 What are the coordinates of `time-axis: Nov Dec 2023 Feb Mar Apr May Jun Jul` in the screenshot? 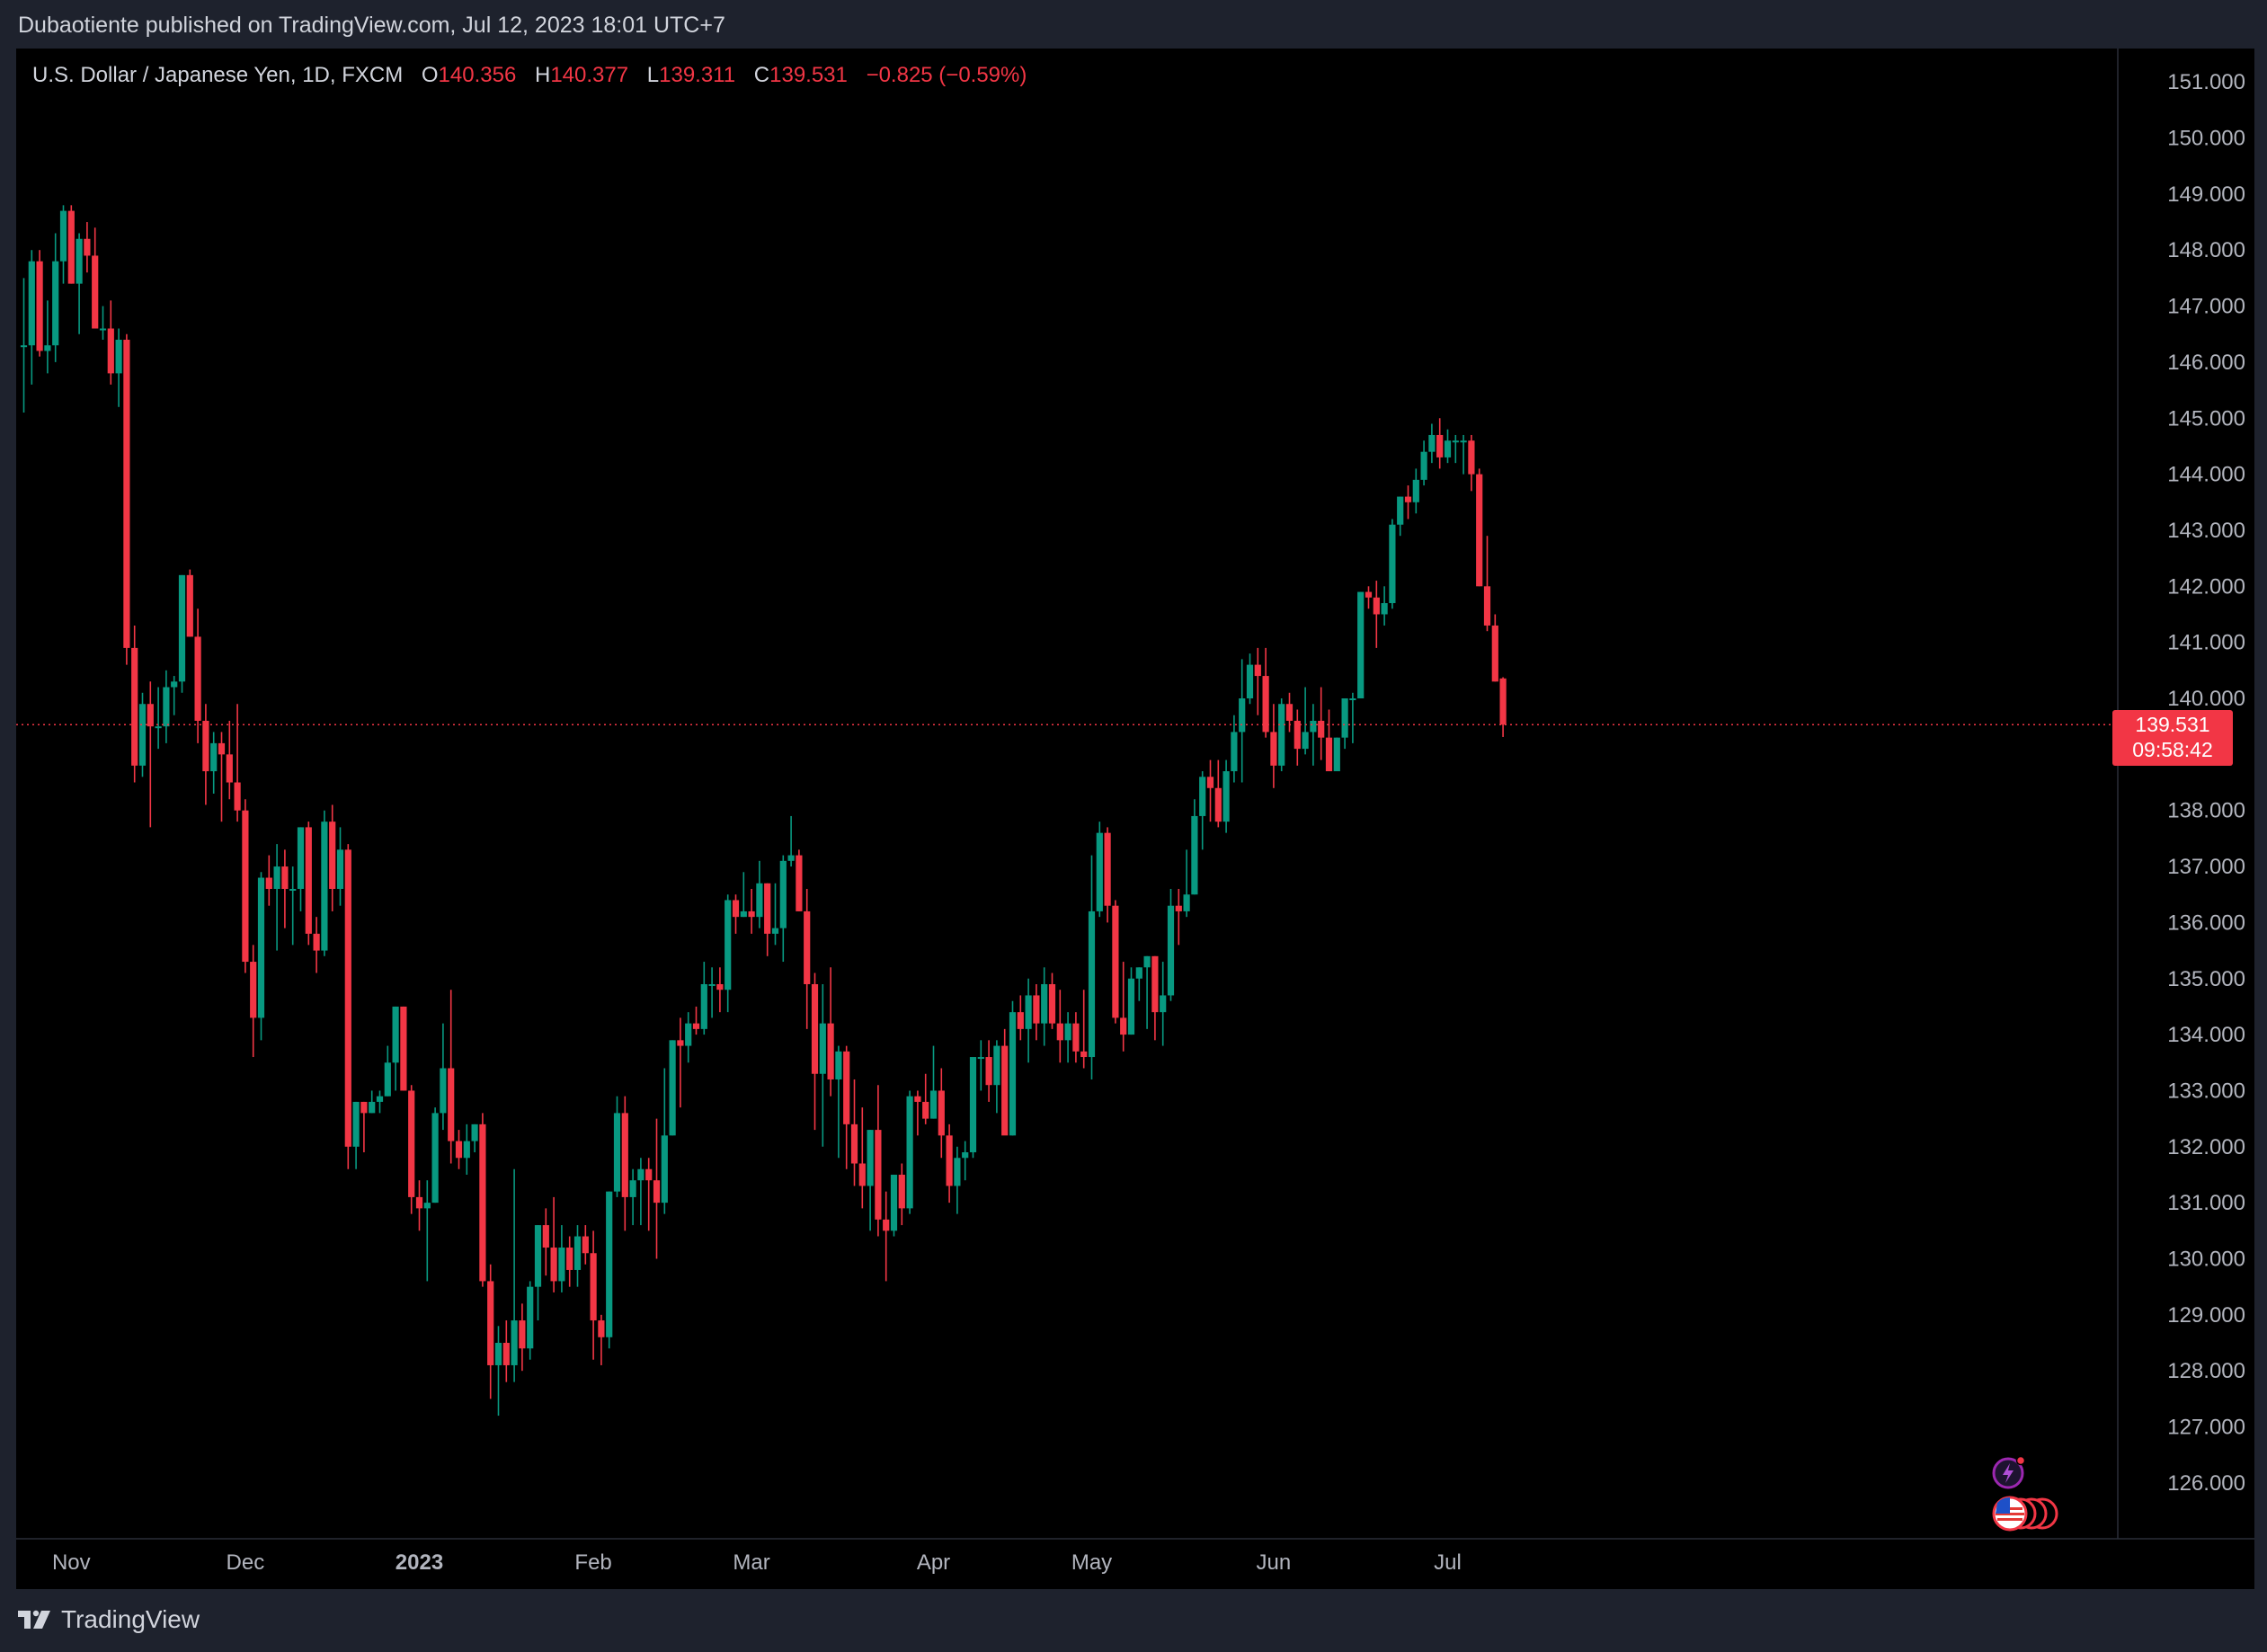 It's located at (757, 1562).